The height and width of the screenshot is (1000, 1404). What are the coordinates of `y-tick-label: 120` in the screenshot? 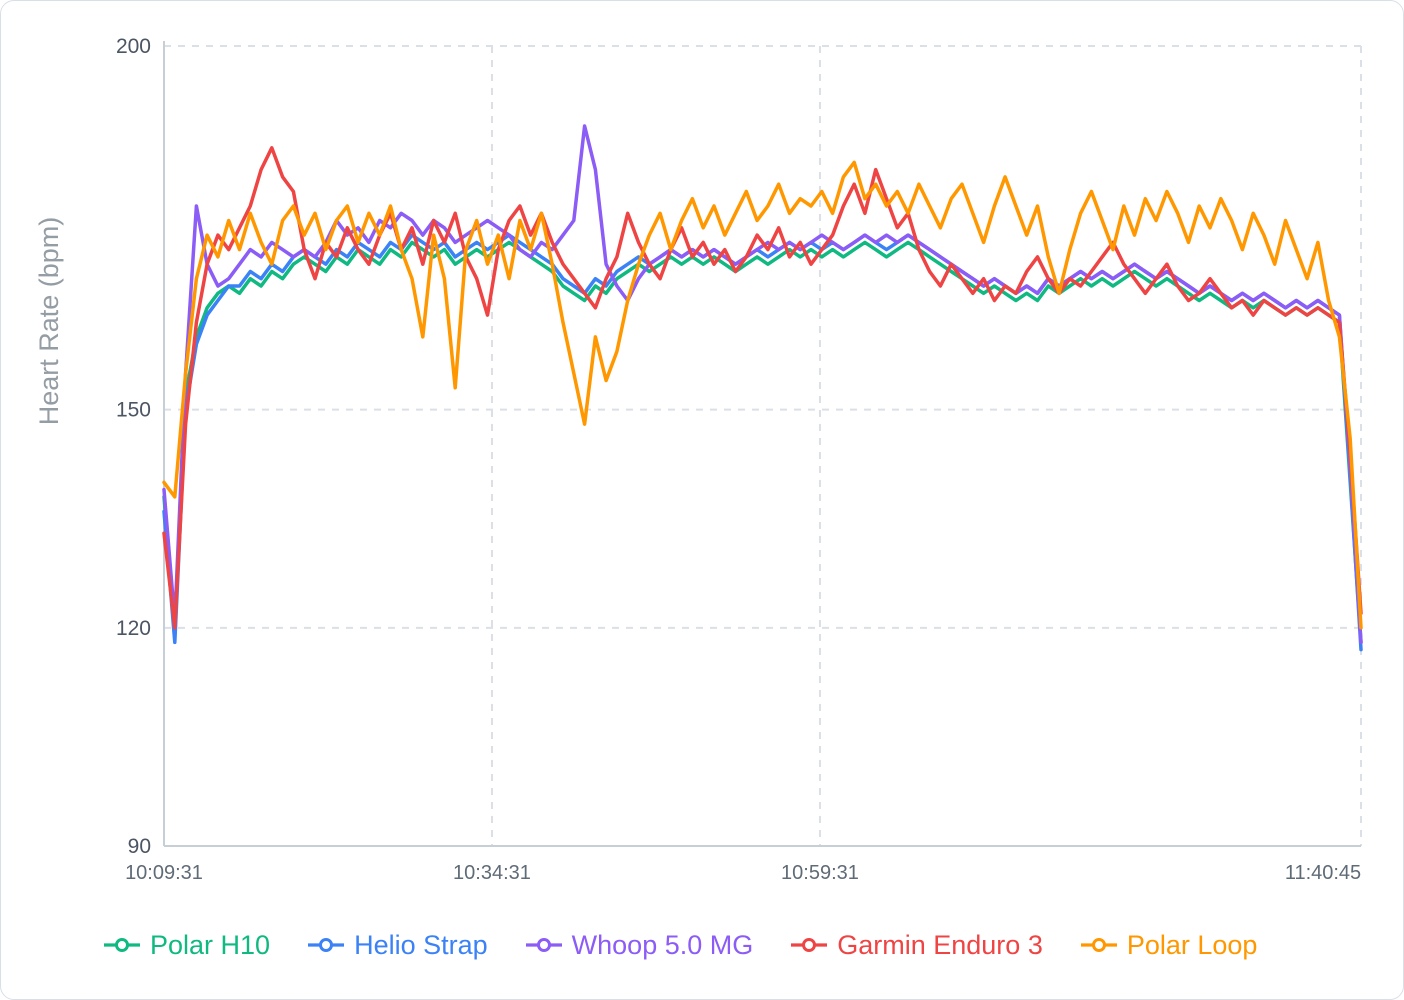 It's located at (133, 628).